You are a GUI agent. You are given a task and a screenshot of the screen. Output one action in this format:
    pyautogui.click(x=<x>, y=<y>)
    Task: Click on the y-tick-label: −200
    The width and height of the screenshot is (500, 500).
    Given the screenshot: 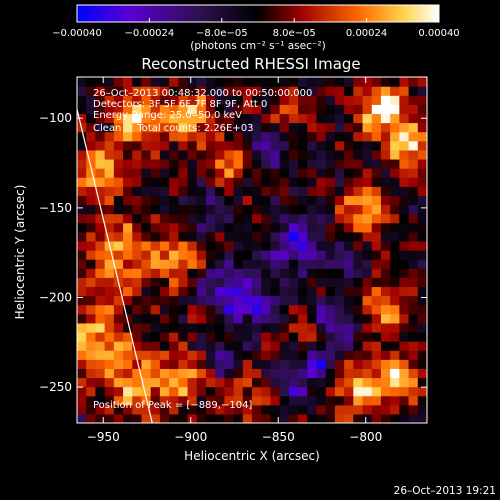 What is the action you would take?
    pyautogui.click(x=55, y=298)
    